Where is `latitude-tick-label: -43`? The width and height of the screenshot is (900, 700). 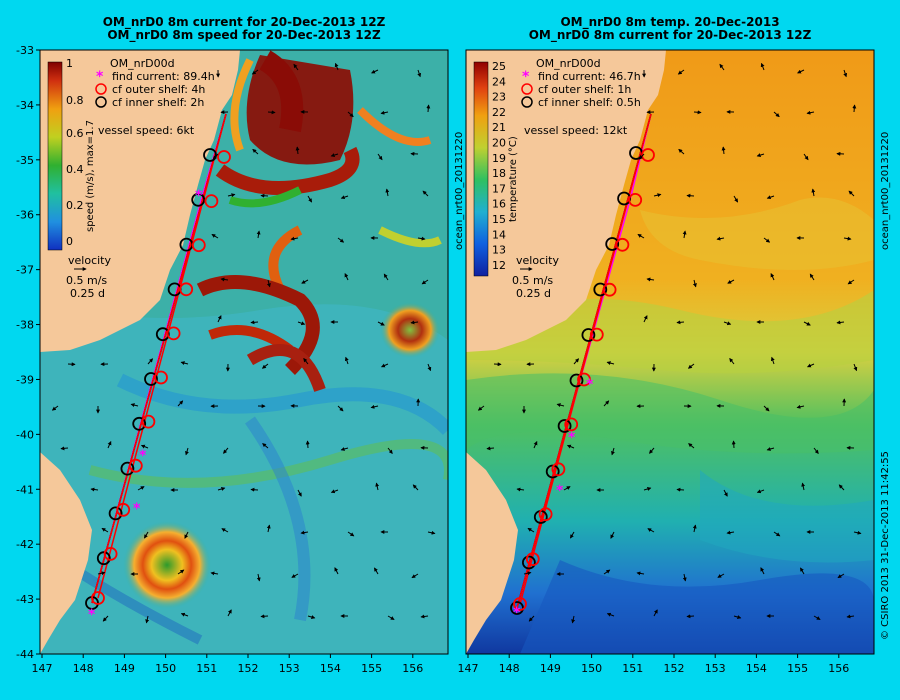
latitude-tick-label: -43 is located at coordinates (25, 599).